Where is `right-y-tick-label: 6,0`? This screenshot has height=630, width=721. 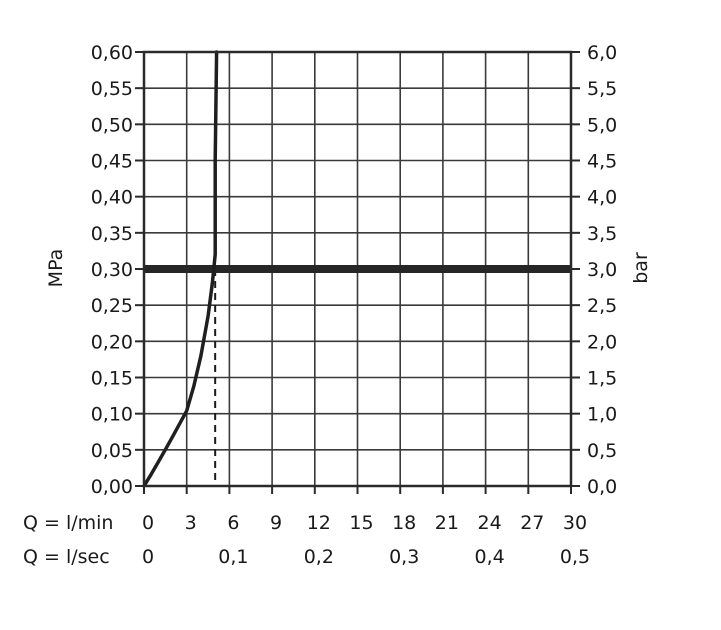 right-y-tick-label: 6,0 is located at coordinates (602, 53).